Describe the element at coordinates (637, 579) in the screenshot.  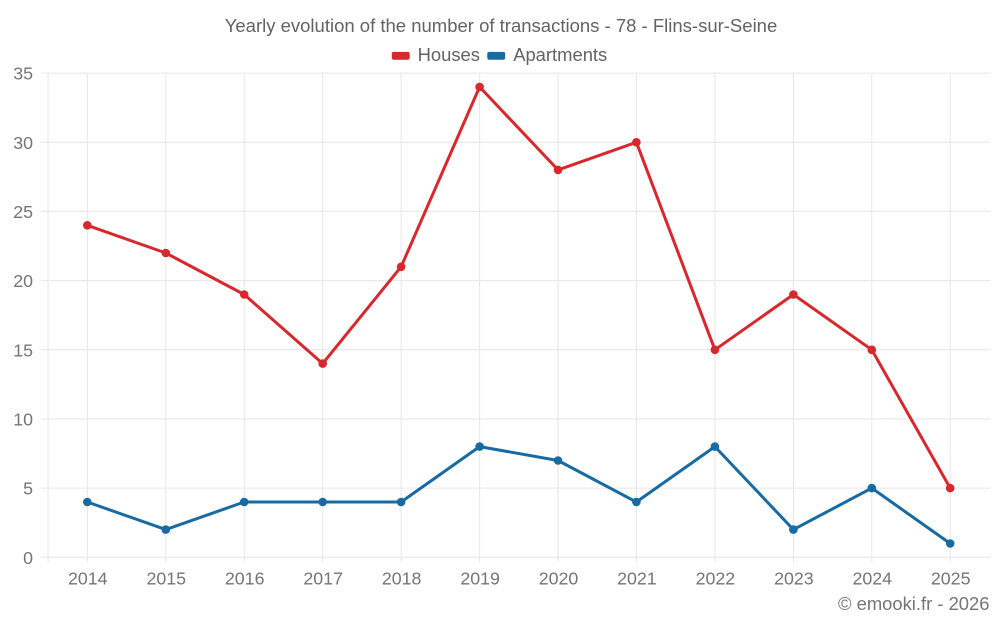
I see `svg-text: 2021` at that location.